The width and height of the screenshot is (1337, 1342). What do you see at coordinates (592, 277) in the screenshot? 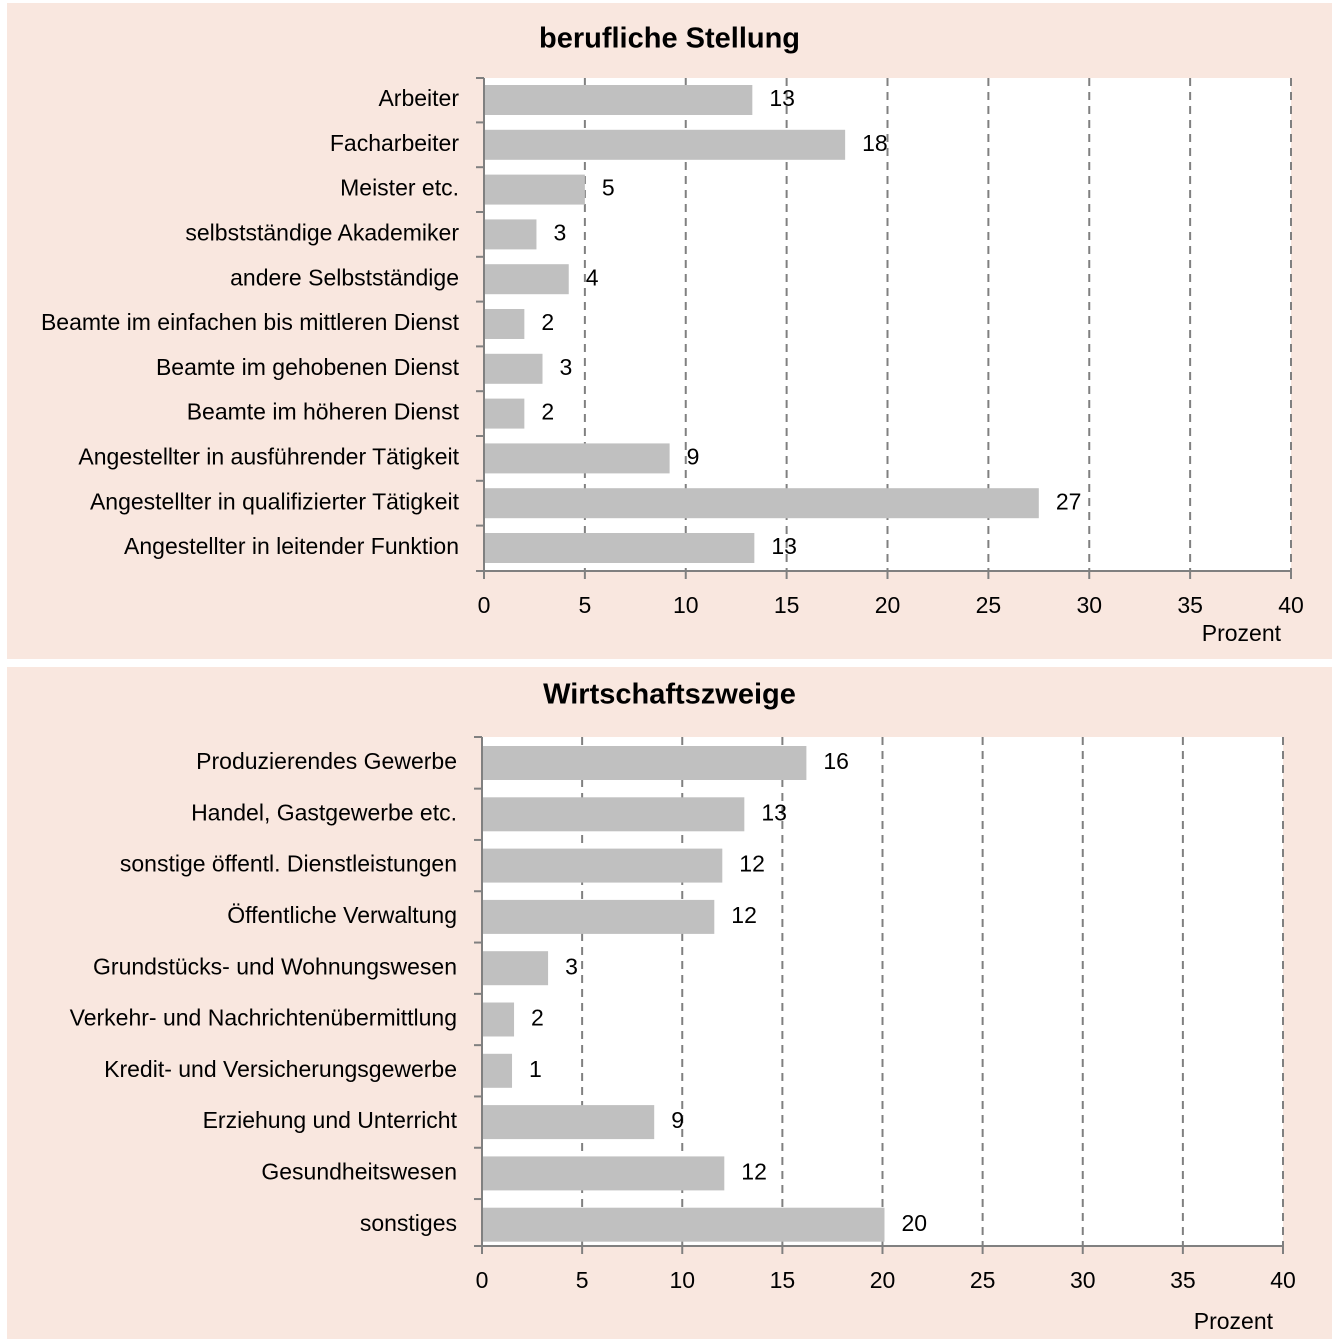
I see `data-label-5: 4` at bounding box center [592, 277].